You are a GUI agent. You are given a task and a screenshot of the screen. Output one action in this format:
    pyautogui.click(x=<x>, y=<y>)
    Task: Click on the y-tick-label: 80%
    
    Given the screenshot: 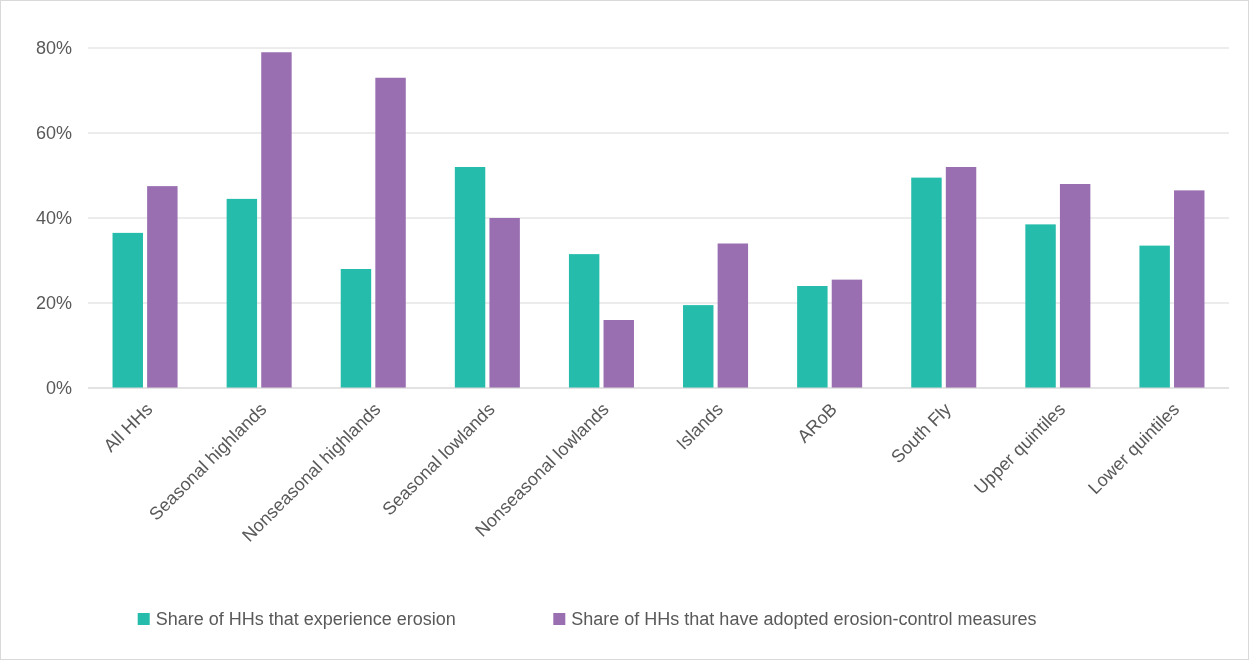 What is the action you would take?
    pyautogui.click(x=53, y=48)
    